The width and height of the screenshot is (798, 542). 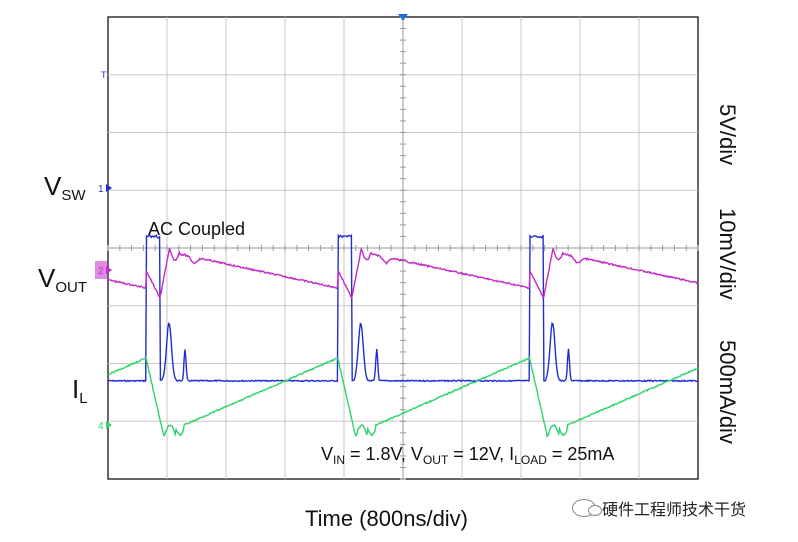 I want to click on channel-marker-number: 2, so click(x=101, y=271).